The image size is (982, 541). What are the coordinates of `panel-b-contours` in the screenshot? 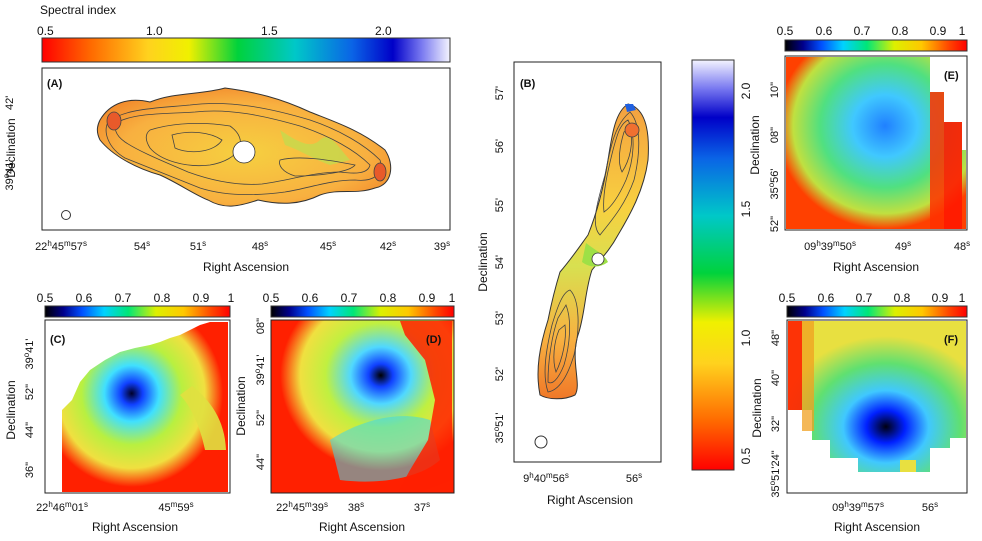 It's located at (592, 252).